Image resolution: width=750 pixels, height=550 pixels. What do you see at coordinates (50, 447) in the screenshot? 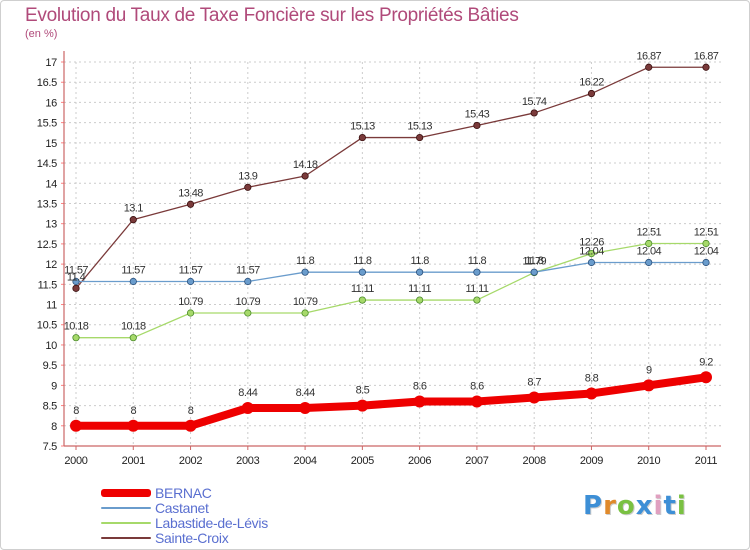
I see `y-tick-label: 7.5` at bounding box center [50, 447].